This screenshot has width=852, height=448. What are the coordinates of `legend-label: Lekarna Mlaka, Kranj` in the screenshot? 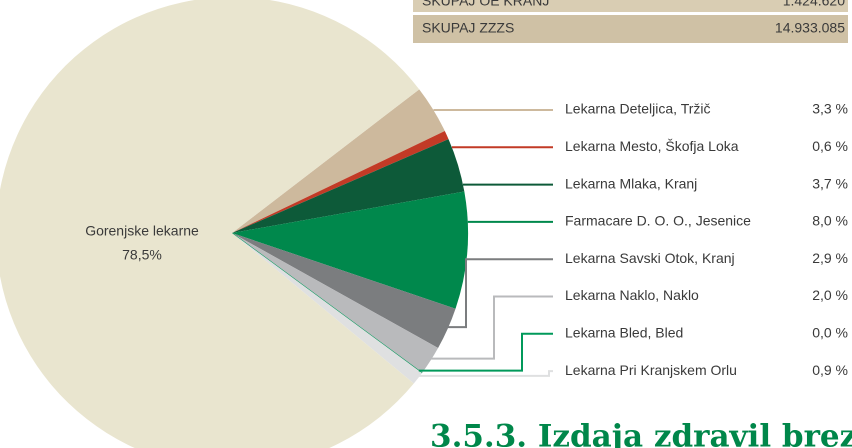 It's located at (631, 183).